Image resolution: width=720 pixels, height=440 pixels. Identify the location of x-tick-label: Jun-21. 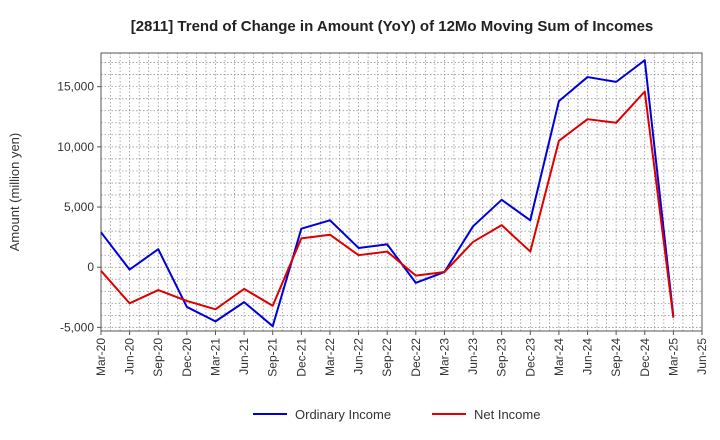
(244, 356).